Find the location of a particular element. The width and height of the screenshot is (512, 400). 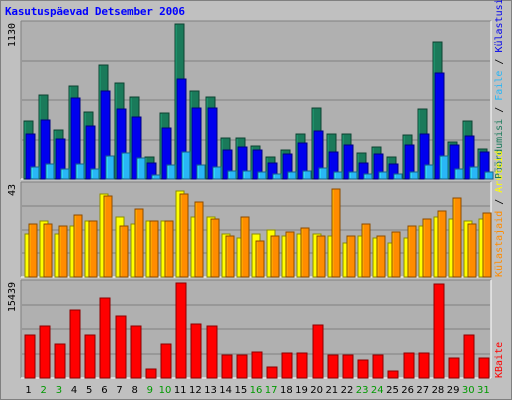

day-label-7: 7 is located at coordinates (119, 390).